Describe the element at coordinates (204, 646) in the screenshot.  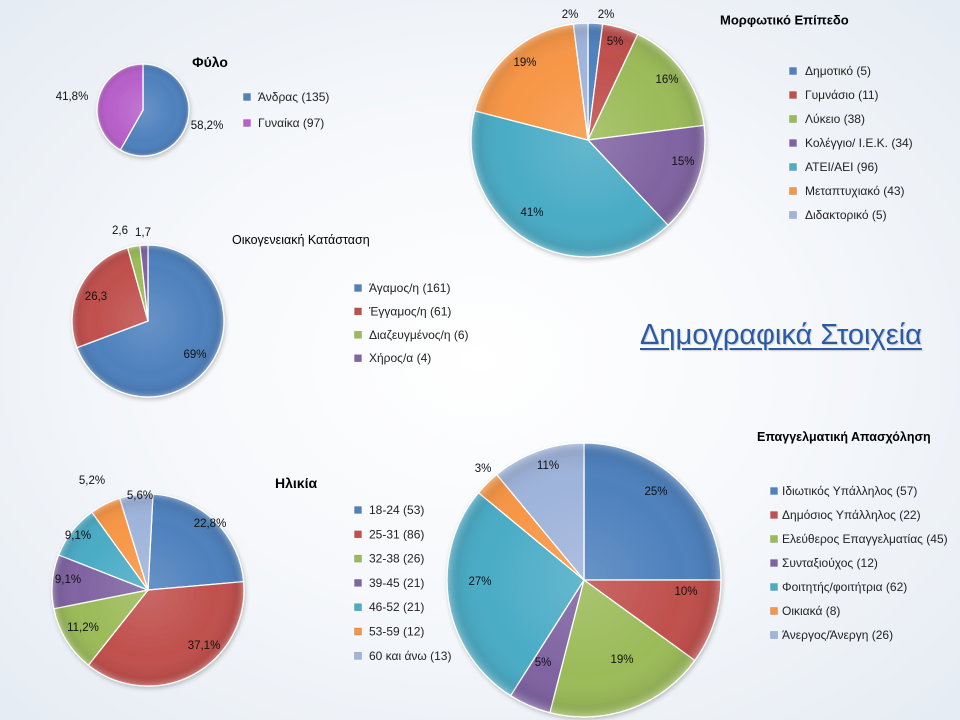
I see `data-label: 37,1%` at that location.